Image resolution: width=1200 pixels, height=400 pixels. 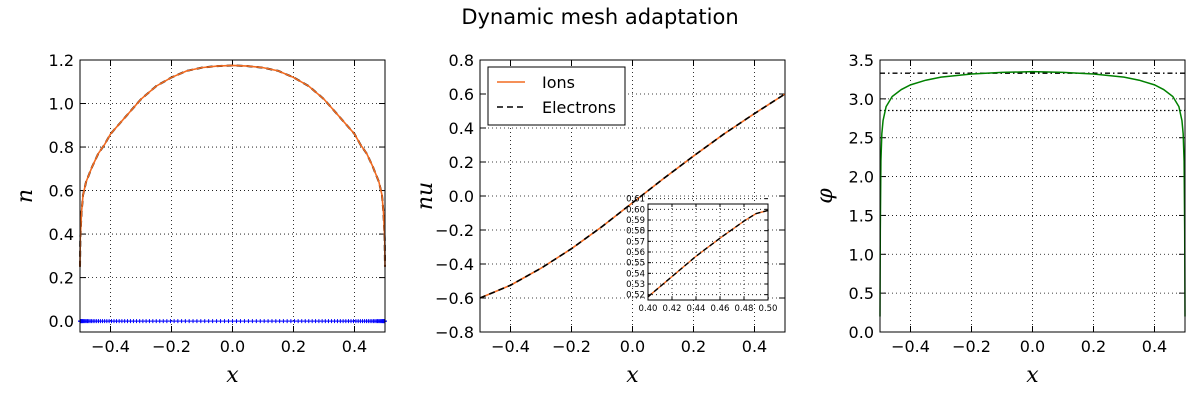 What do you see at coordinates (825, 196) in the screenshot?
I see `y-axis-label: φ` at bounding box center [825, 196].